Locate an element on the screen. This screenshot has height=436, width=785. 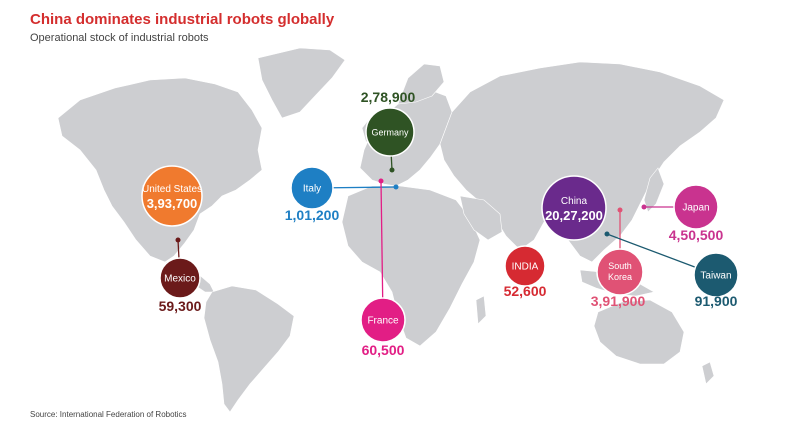
madagascar-shape is located at coordinates (481, 310).